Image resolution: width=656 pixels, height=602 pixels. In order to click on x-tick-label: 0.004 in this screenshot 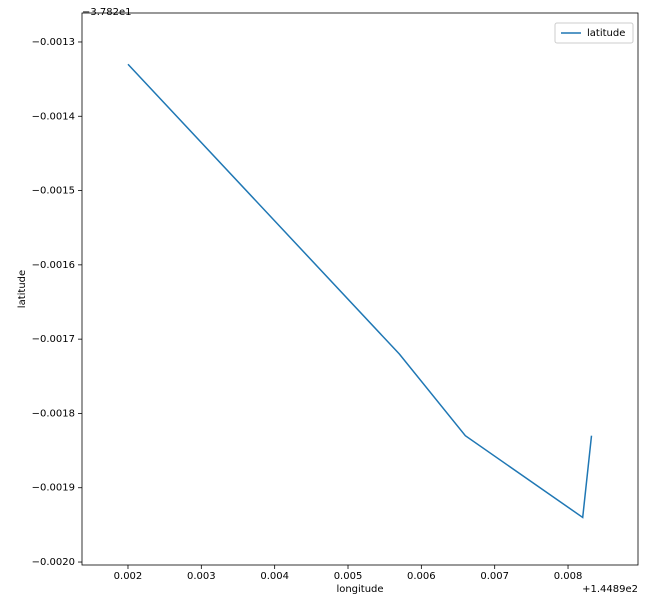, I will do `click(274, 576)`.